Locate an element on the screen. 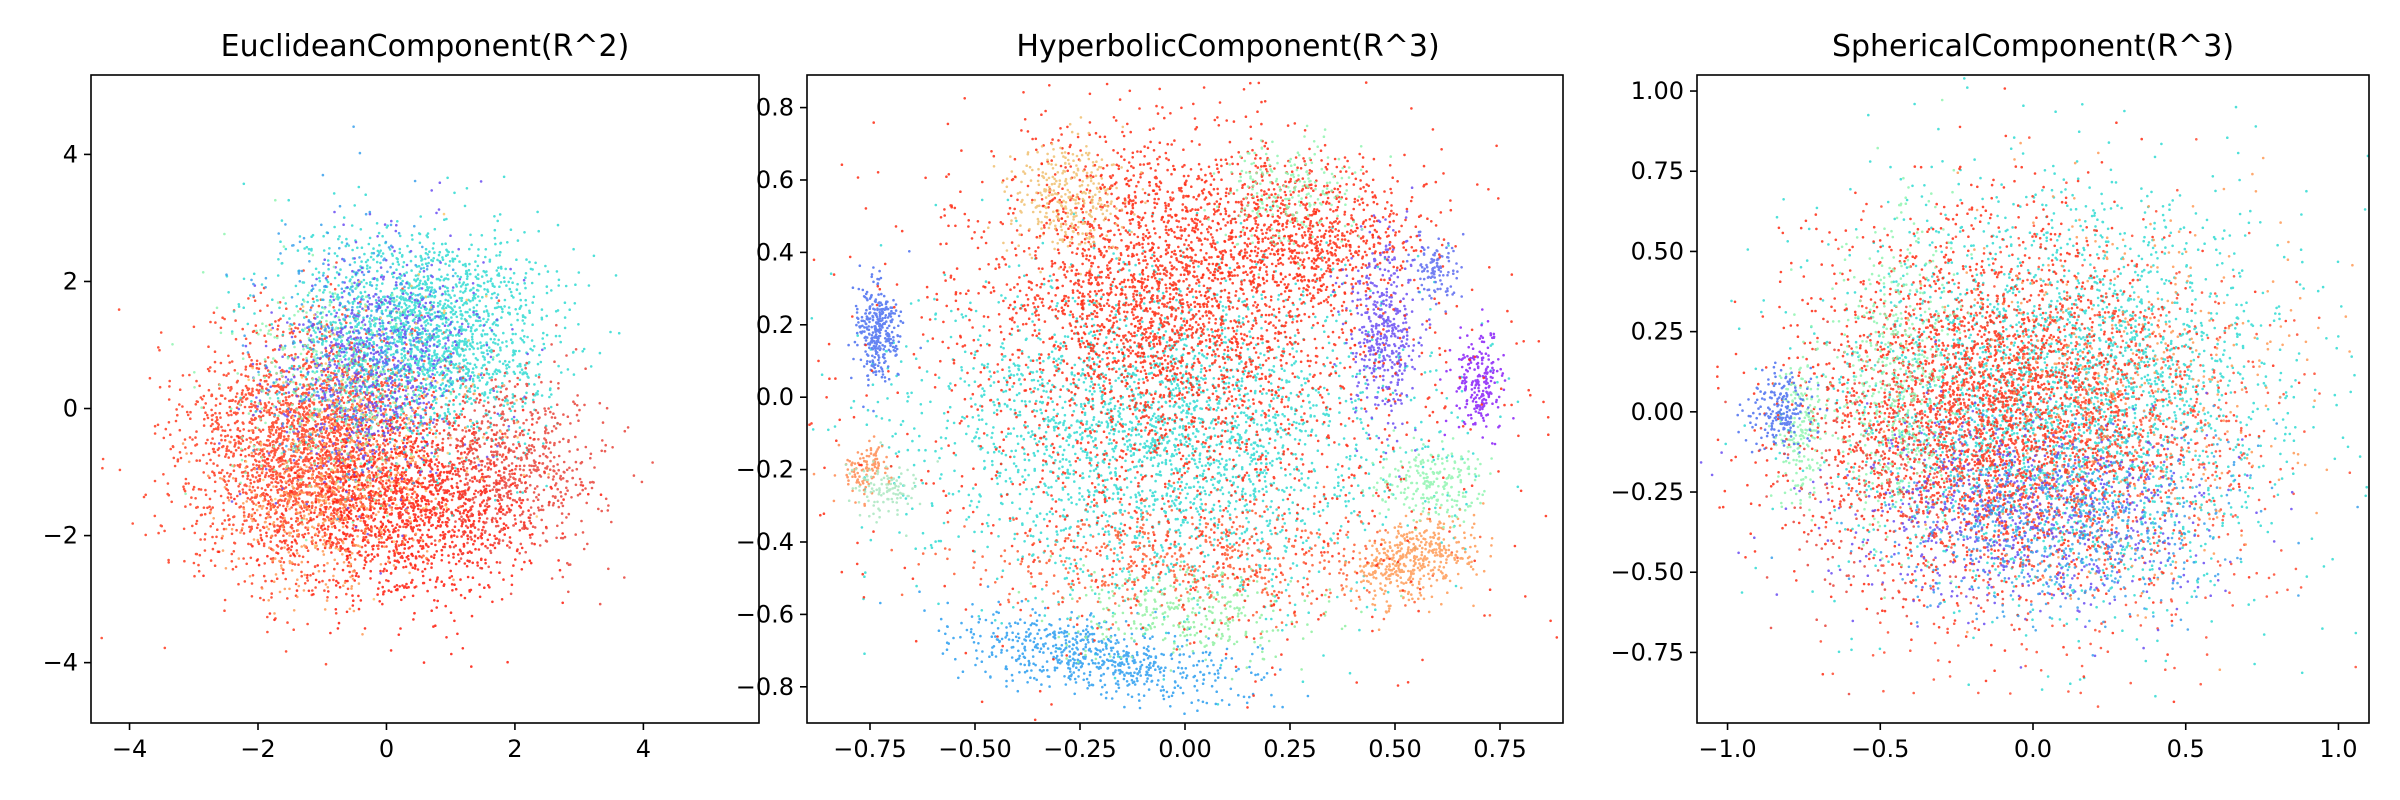 The width and height of the screenshot is (2400, 800). y-axis-spherical: −0.75 −0.50 −0.25 0.00 0.25 0.50 0.75 1.00 is located at coordinates (1653, 371).